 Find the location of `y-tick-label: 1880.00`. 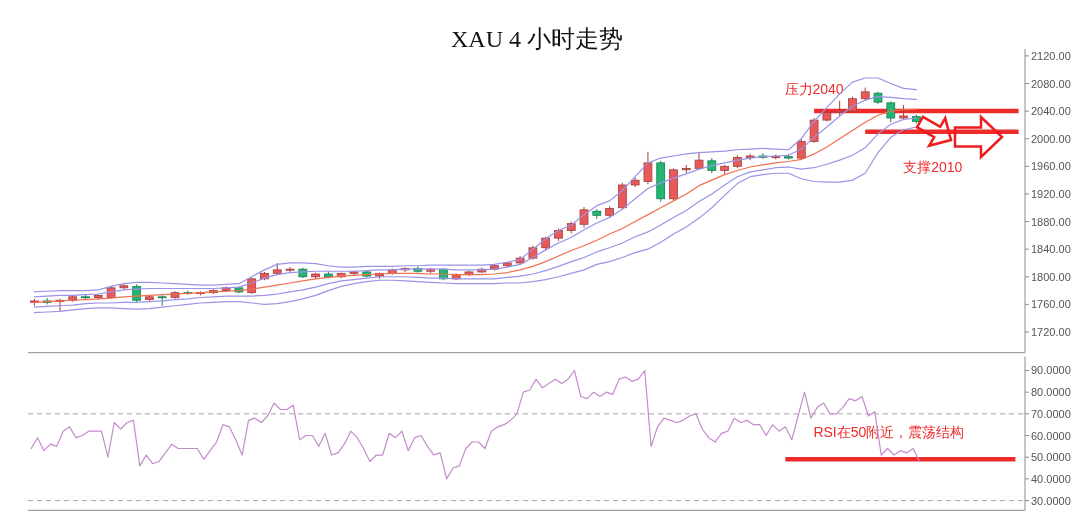

y-tick-label: 1880.00 is located at coordinates (1051, 221).